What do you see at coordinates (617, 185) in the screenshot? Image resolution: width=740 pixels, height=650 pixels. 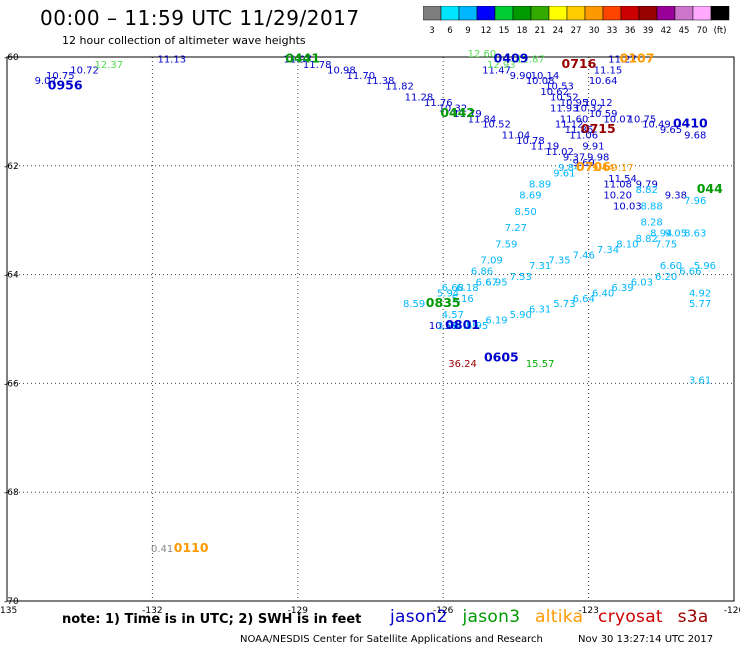 I see `swh-value: 11.08` at bounding box center [617, 185].